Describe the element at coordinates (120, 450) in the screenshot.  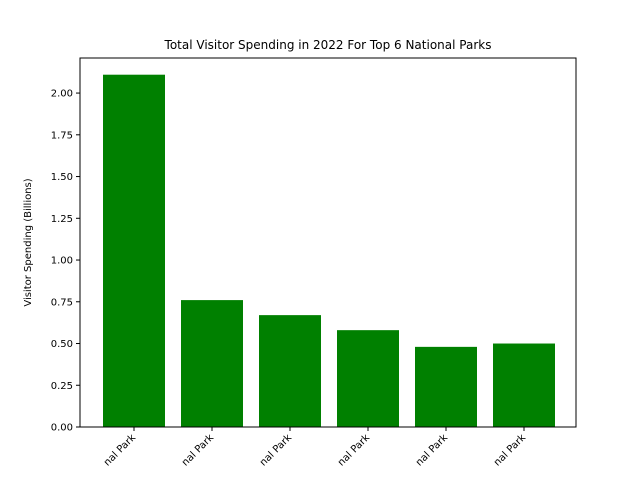
I see `x-tick-label-0: nal Park` at that location.